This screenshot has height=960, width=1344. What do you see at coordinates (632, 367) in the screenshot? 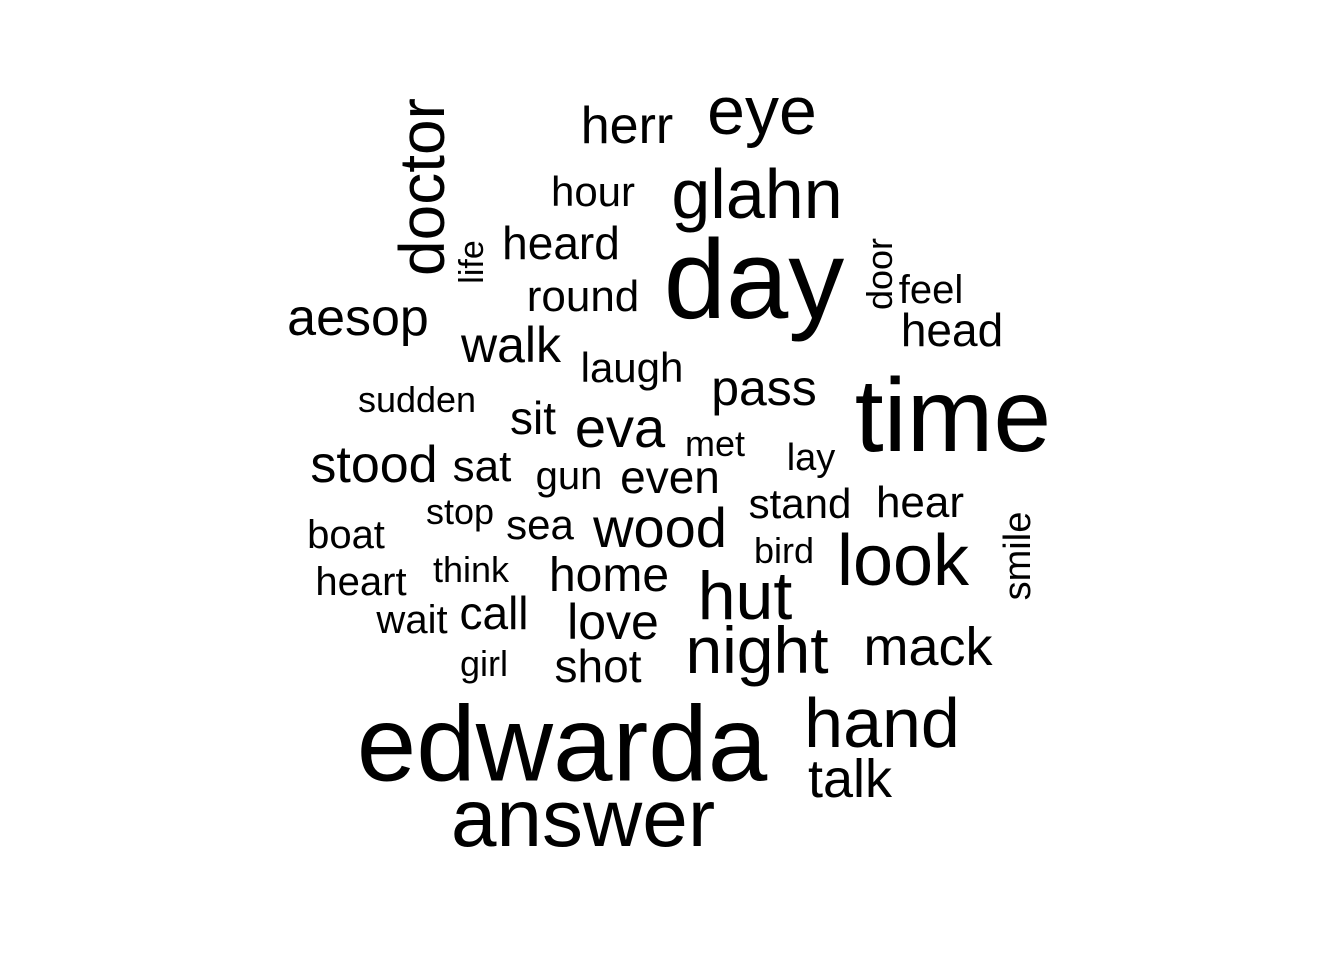
I see `word-laugh: laugh` at bounding box center [632, 367].